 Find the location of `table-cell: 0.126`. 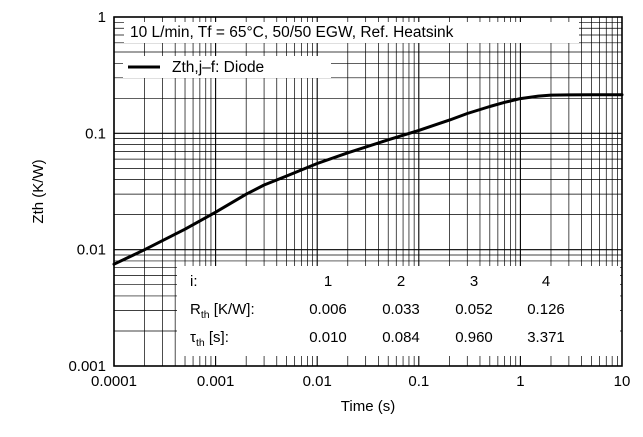

table-cell: 0.126 is located at coordinates (546, 309).